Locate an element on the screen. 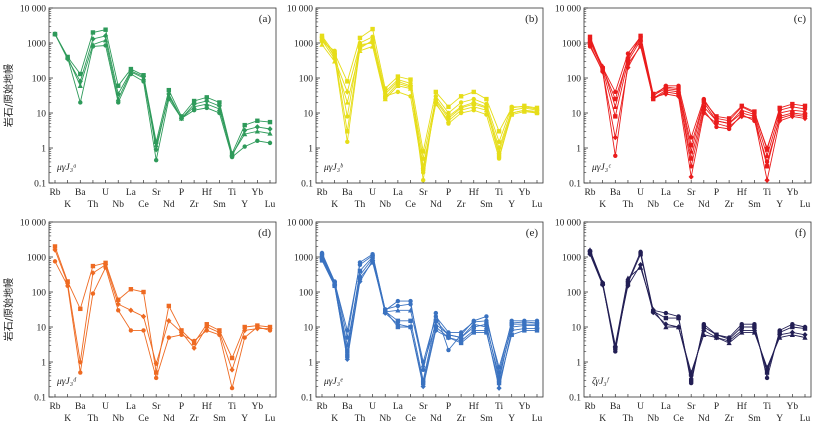  x-tick-label: Ce is located at coordinates (410, 205).